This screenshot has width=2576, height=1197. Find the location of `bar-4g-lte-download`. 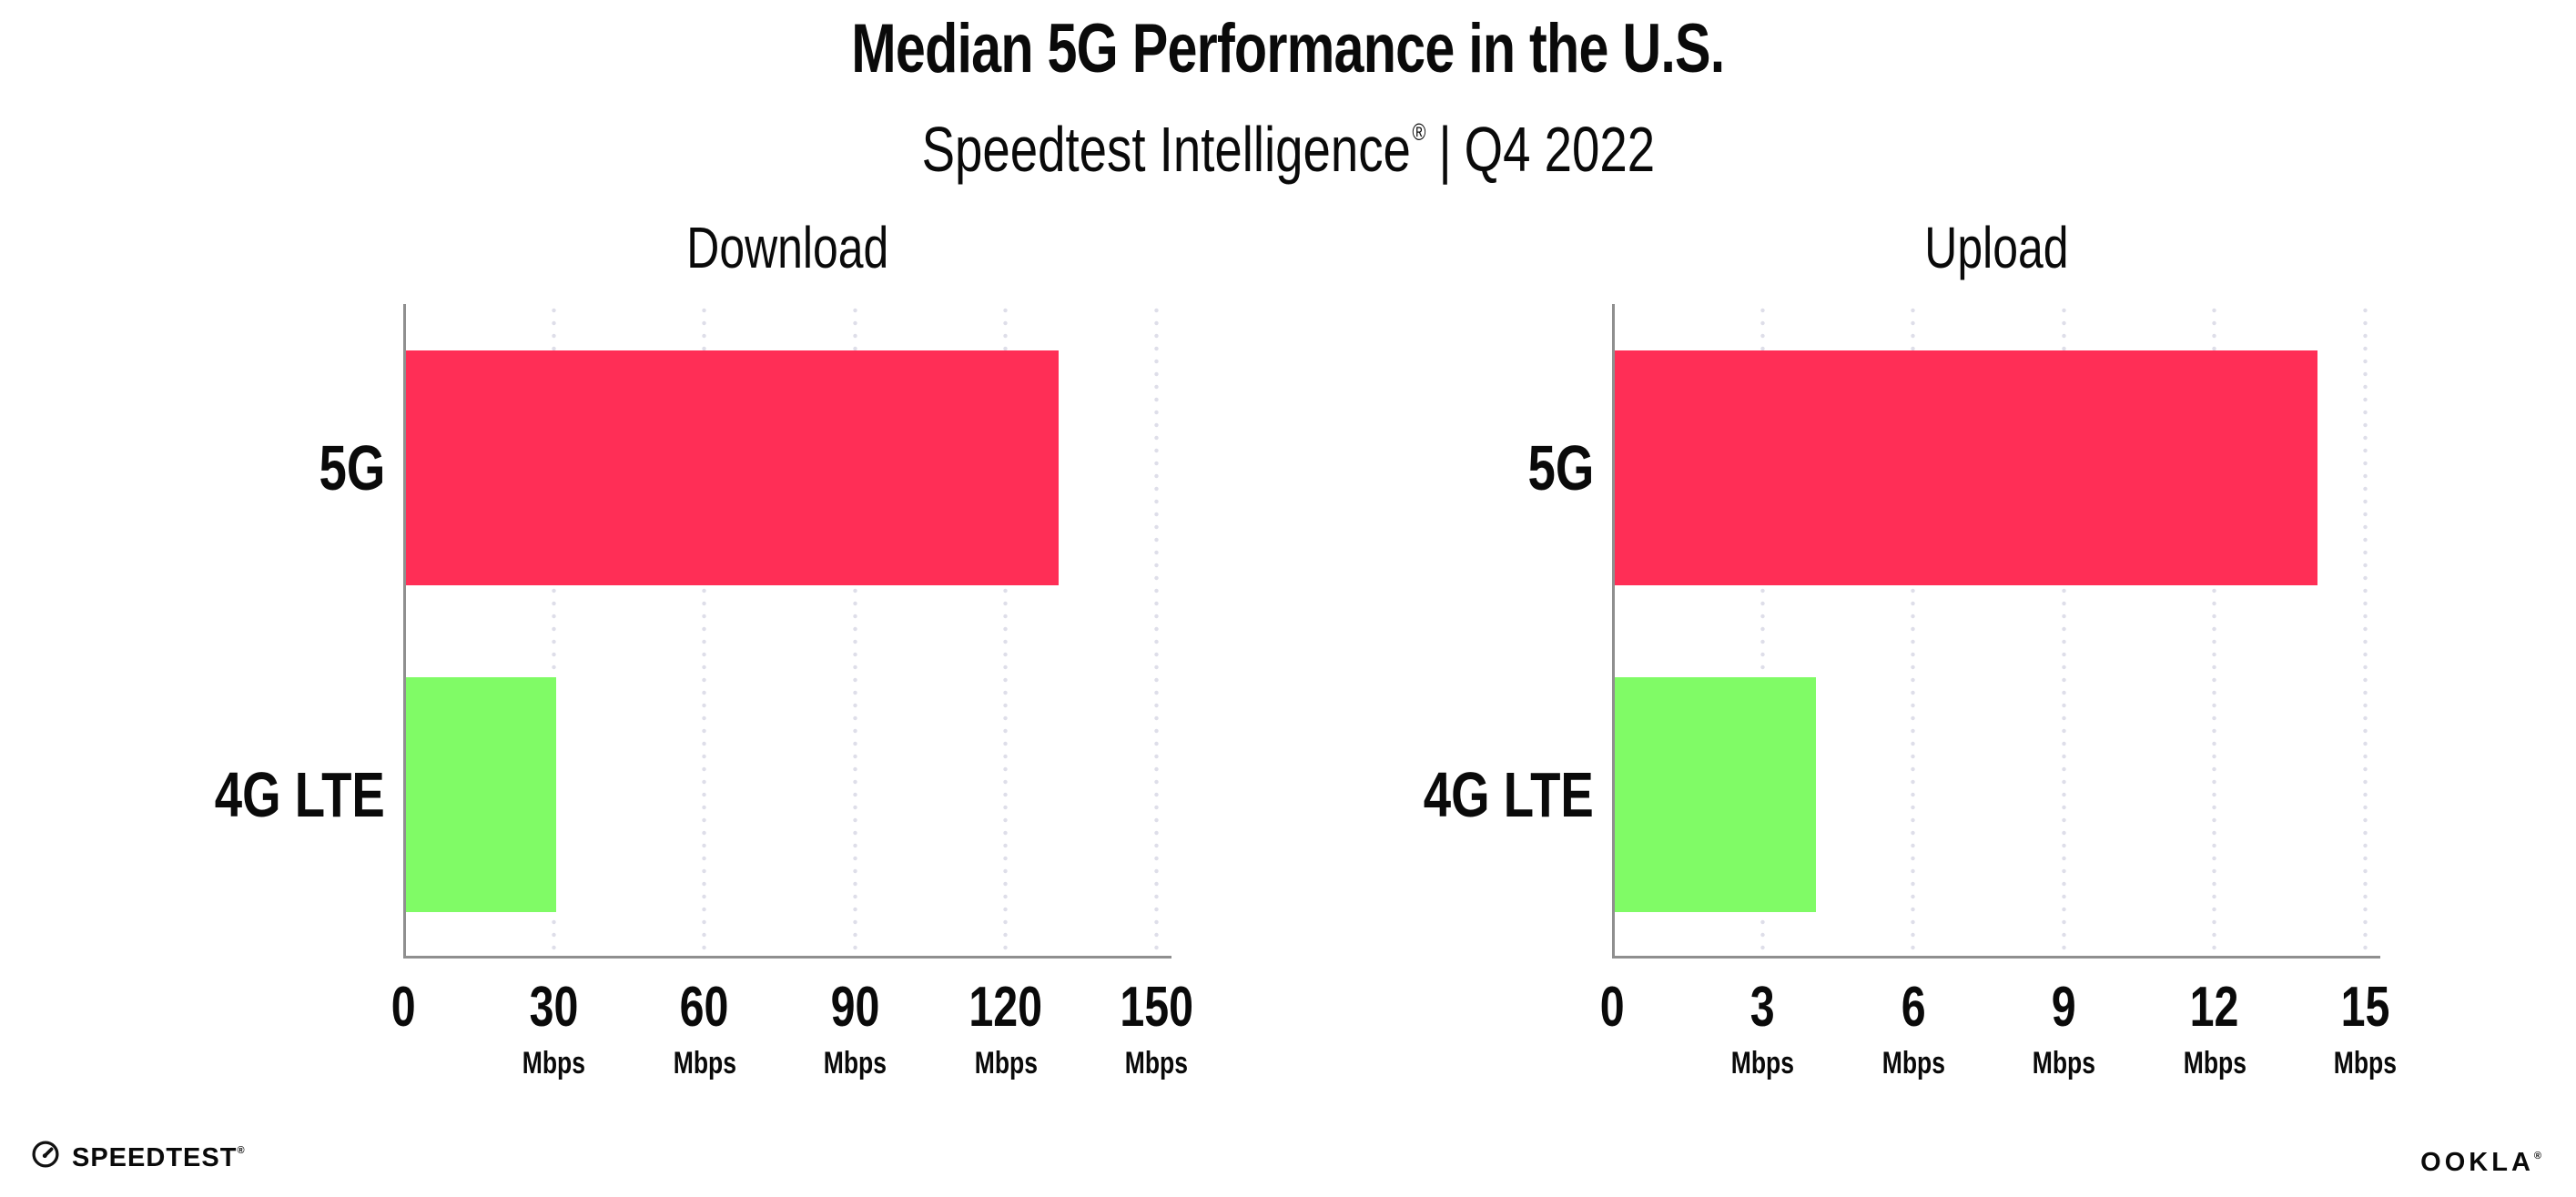

bar-4g-lte-download is located at coordinates (481, 795).